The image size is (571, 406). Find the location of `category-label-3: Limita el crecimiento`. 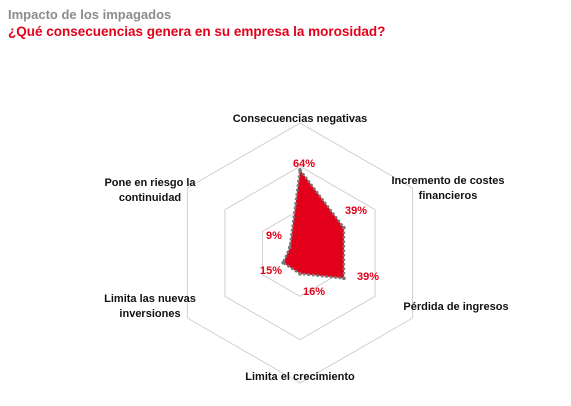

category-label-3: Limita el crecimiento is located at coordinates (300, 377).